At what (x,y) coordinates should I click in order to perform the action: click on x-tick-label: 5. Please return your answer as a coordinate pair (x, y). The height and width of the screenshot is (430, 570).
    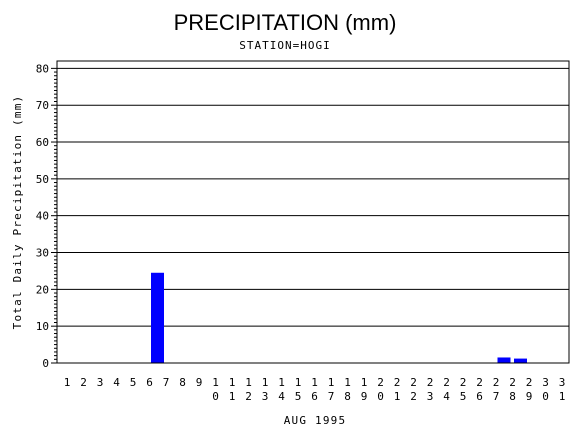
    Looking at the image, I should click on (133, 382).